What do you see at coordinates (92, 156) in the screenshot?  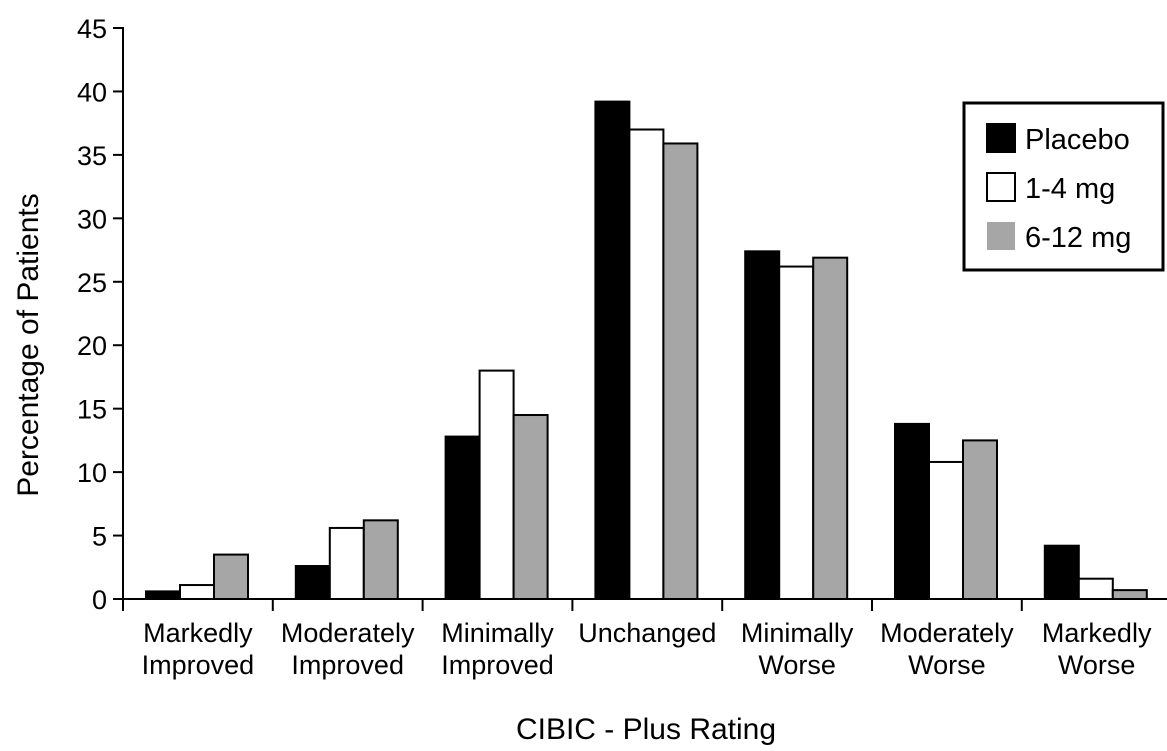 I see `y-tick-label: 35` at bounding box center [92, 156].